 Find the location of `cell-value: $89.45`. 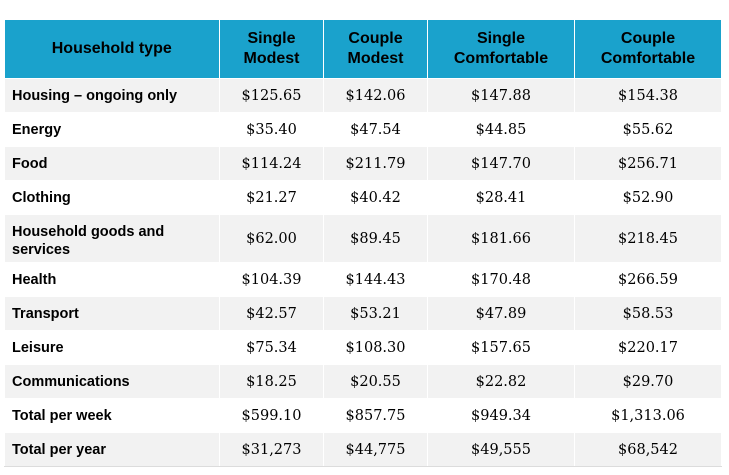

cell-value: $89.45 is located at coordinates (375, 238).